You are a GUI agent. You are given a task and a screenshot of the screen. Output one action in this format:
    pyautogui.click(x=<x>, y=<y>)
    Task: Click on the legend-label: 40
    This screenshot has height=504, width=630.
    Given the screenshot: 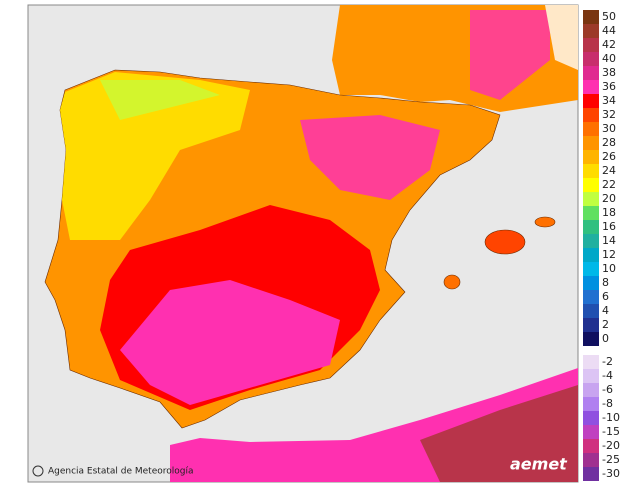 What is the action you would take?
    pyautogui.click(x=609, y=58)
    